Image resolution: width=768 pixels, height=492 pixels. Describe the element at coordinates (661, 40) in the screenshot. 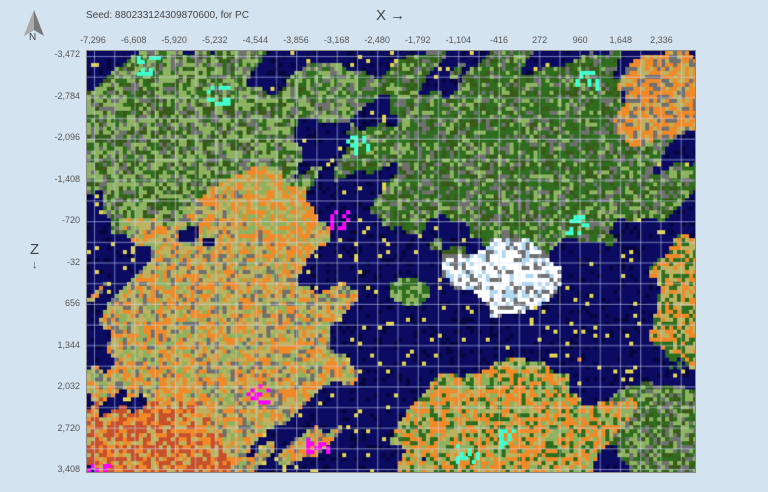

I see `x-tick-label: 2,336` at that location.